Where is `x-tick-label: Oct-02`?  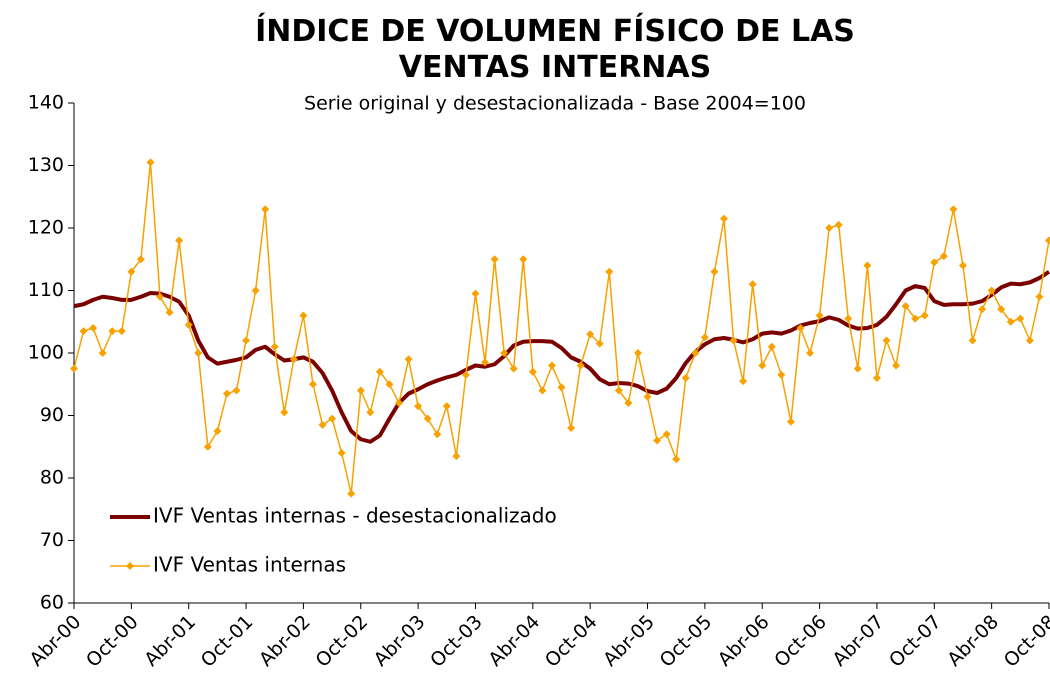 x-tick-label: Oct-02 is located at coordinates (341, 641).